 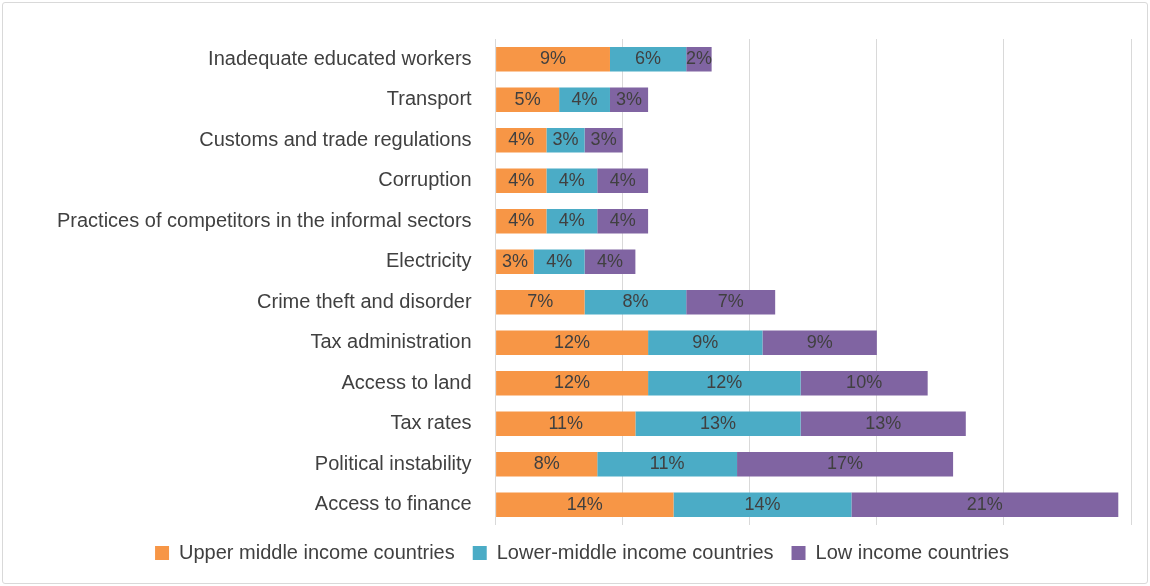 I want to click on y-tick-label: Electricity, so click(x=429, y=260).